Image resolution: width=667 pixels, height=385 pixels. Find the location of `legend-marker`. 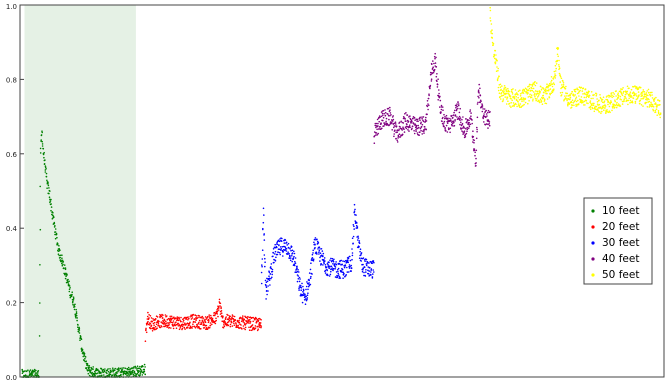

legend-marker is located at coordinates (593, 243).